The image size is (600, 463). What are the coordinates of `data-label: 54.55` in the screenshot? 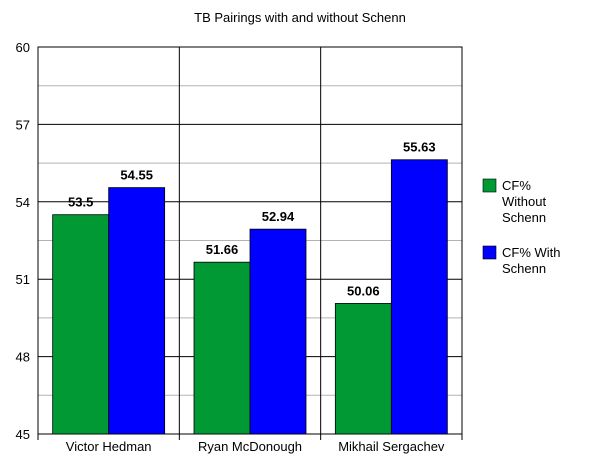 It's located at (136, 175).